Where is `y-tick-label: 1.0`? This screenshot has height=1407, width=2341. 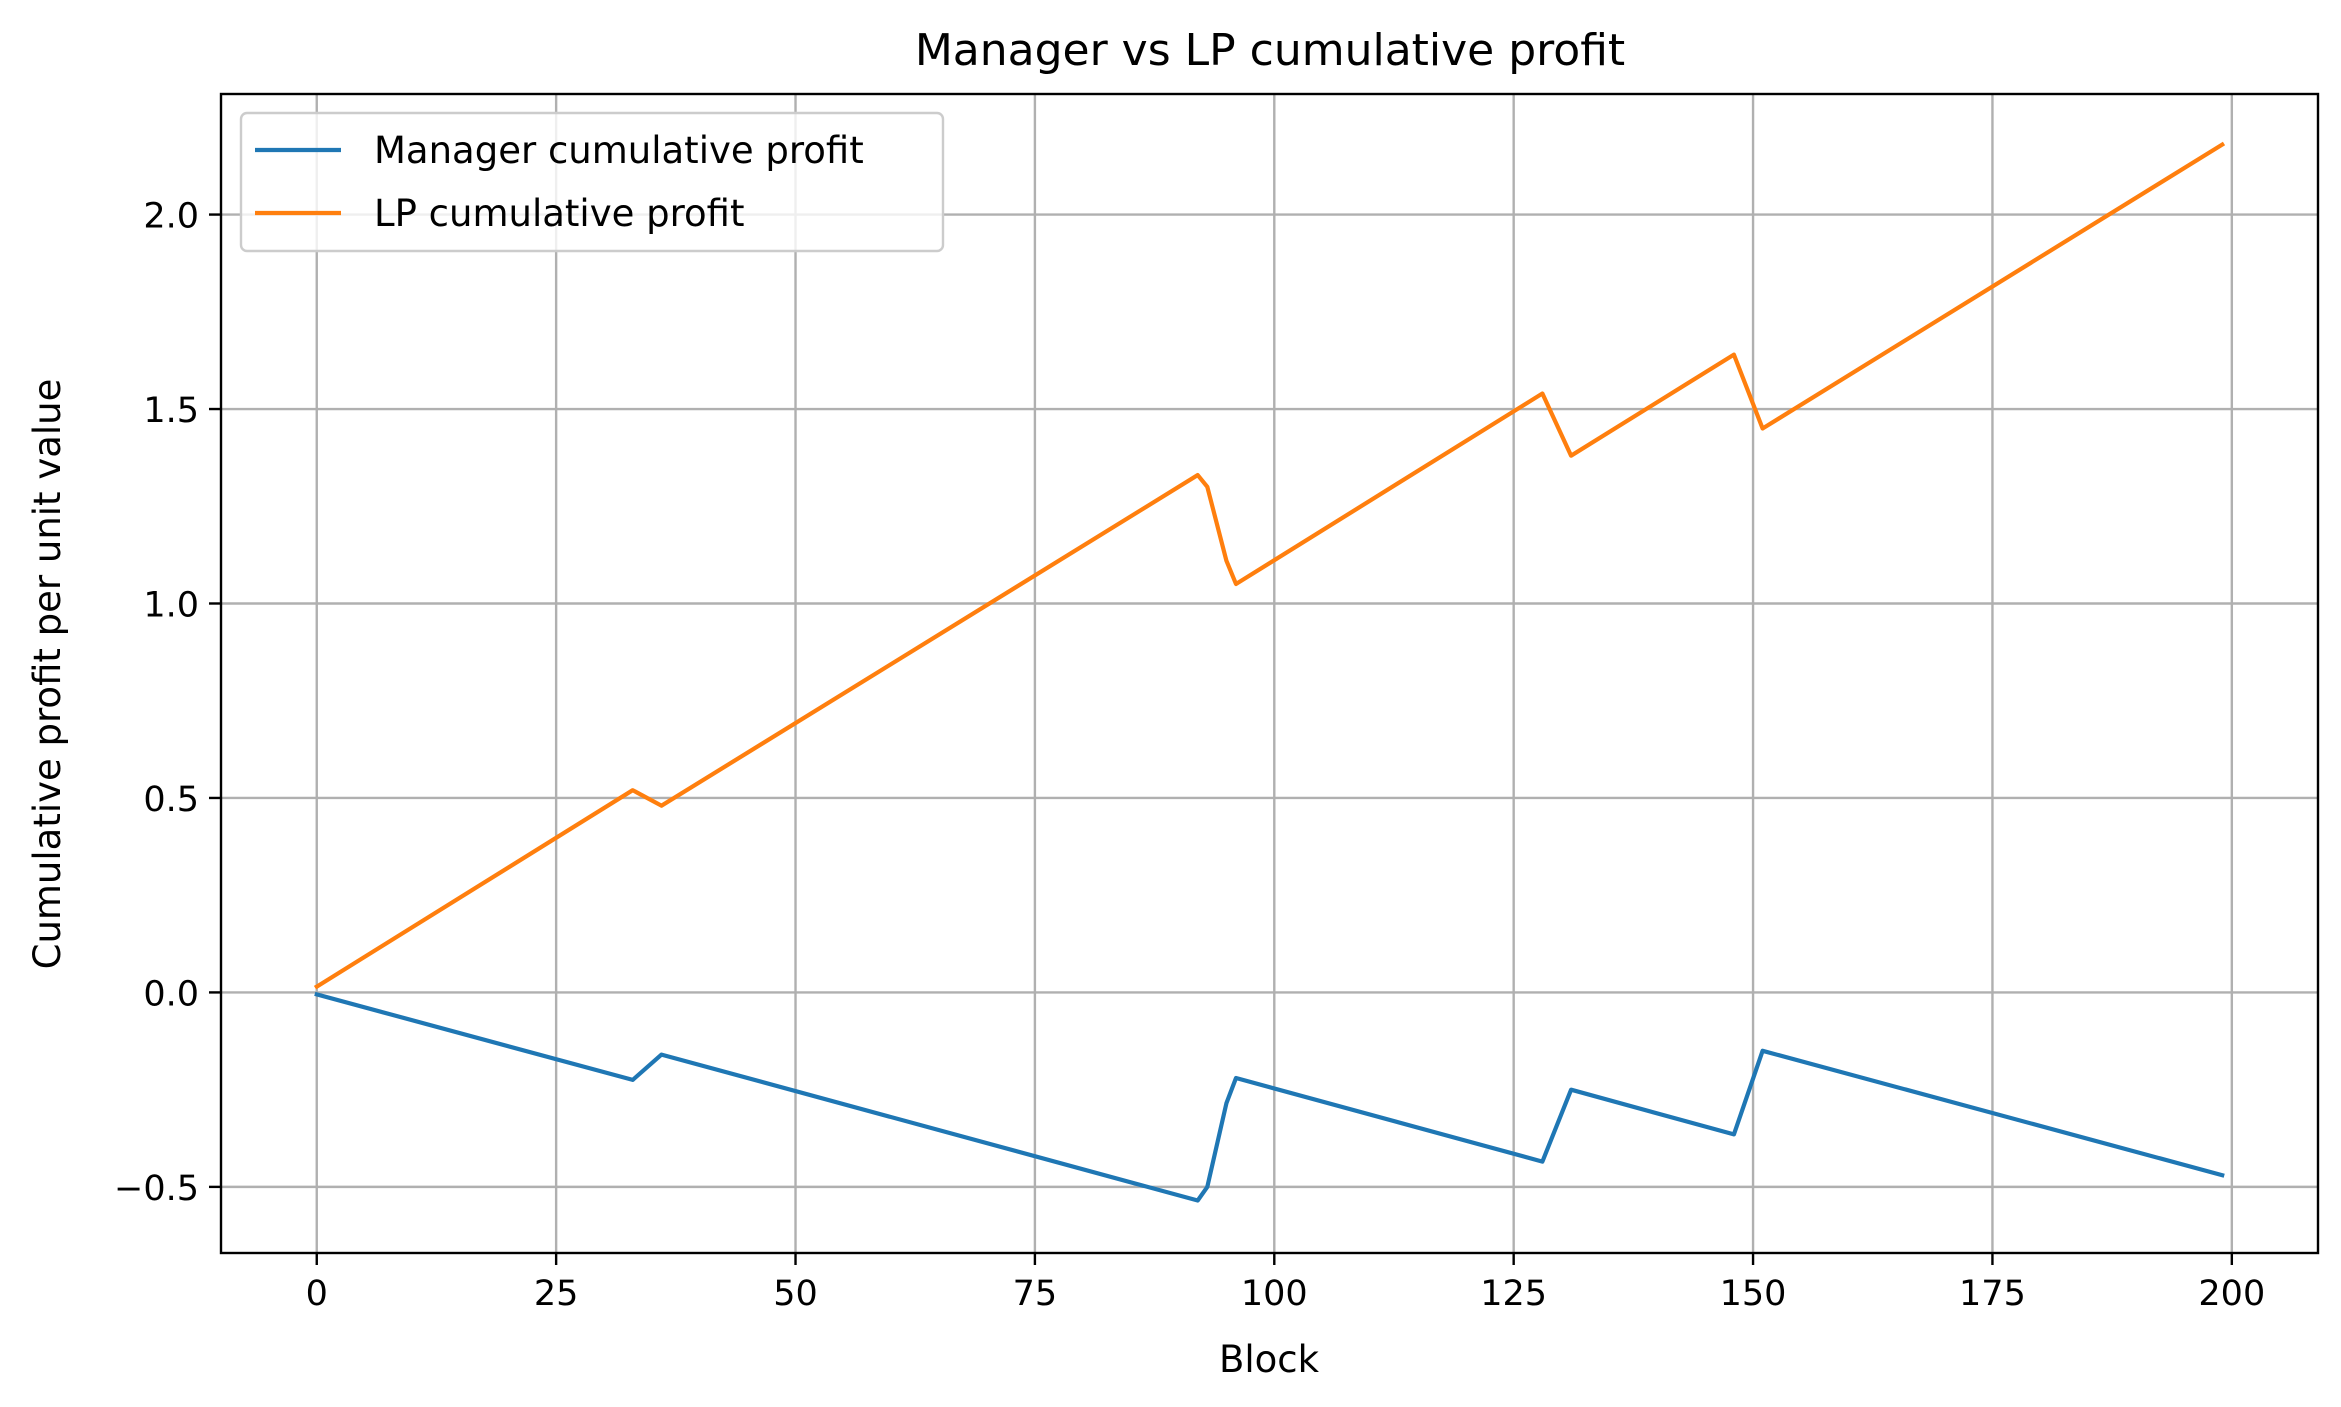 y-tick-label: 1.0 is located at coordinates (171, 605).